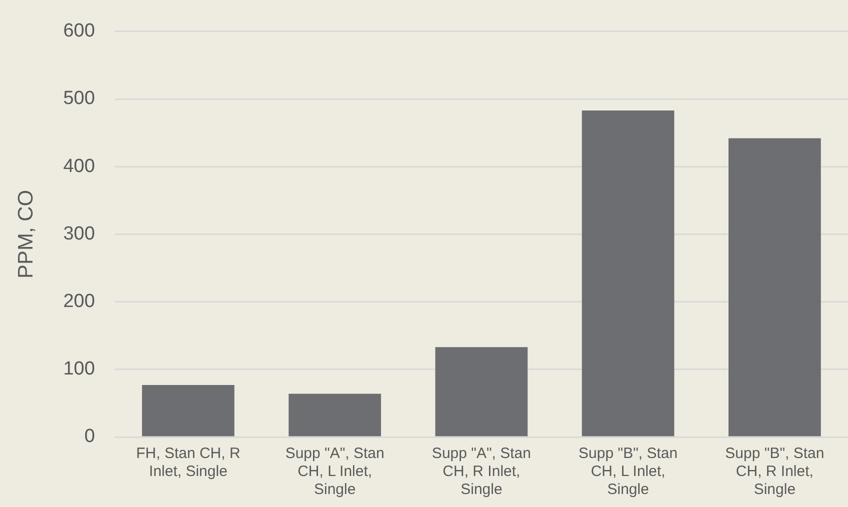 The image size is (848, 507). I want to click on y-tick-label: 500, so click(79, 99).